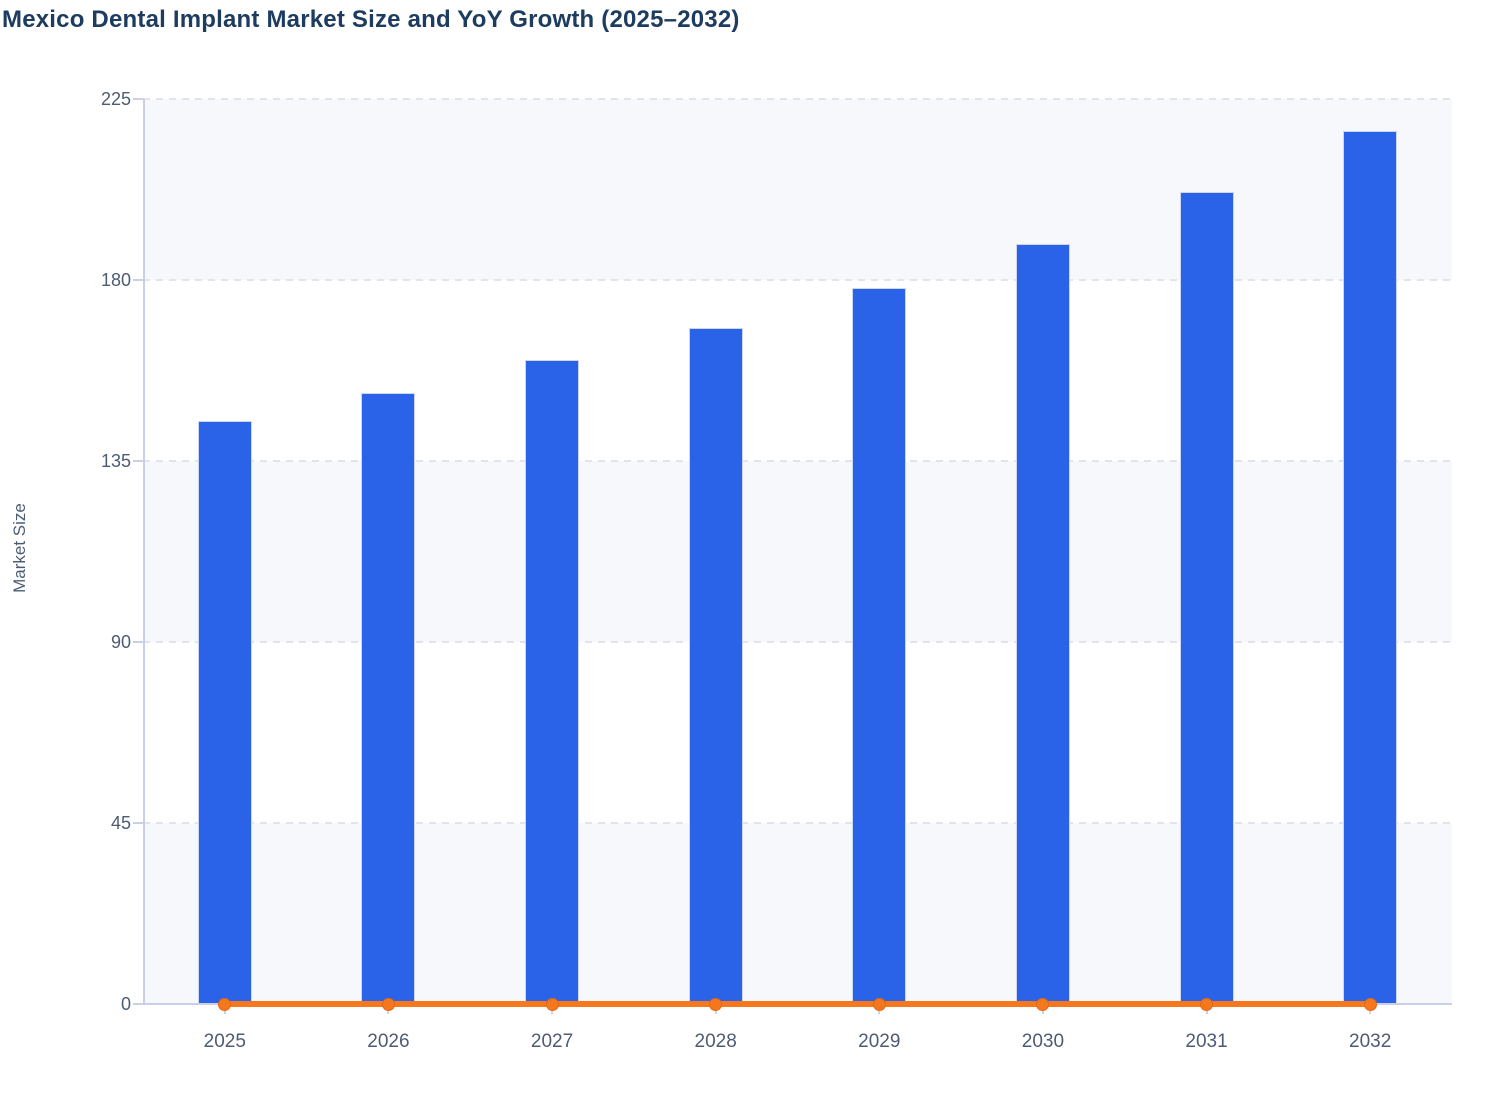  Describe the element at coordinates (144, 551) in the screenshot. I see `y-axis-line` at that location.